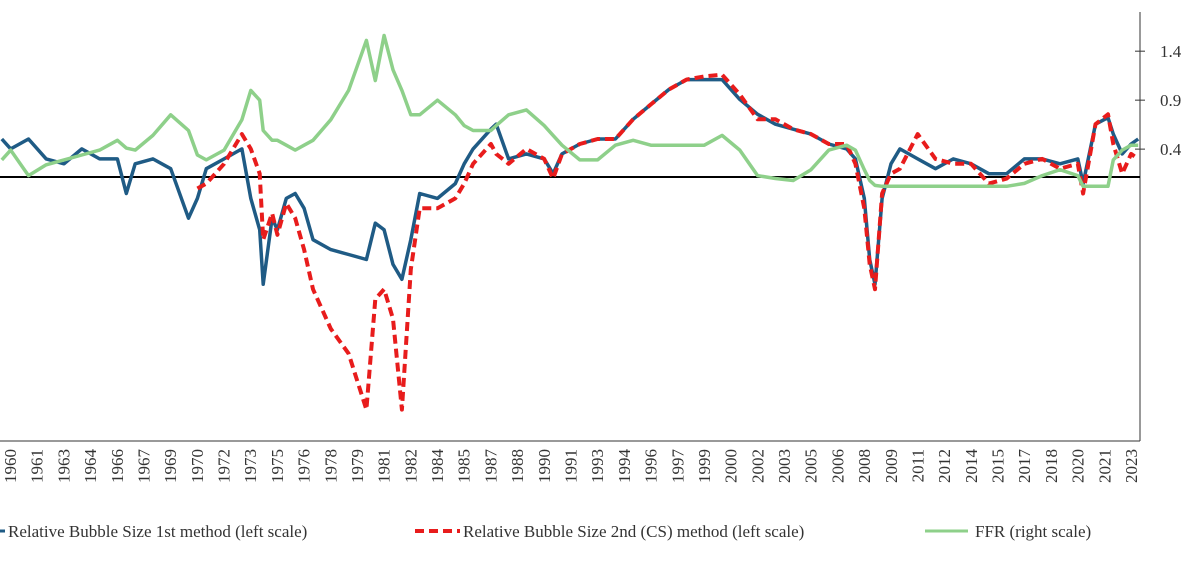  Describe the element at coordinates (10, 466) in the screenshot. I see `x-tick-label: 1960` at that location.